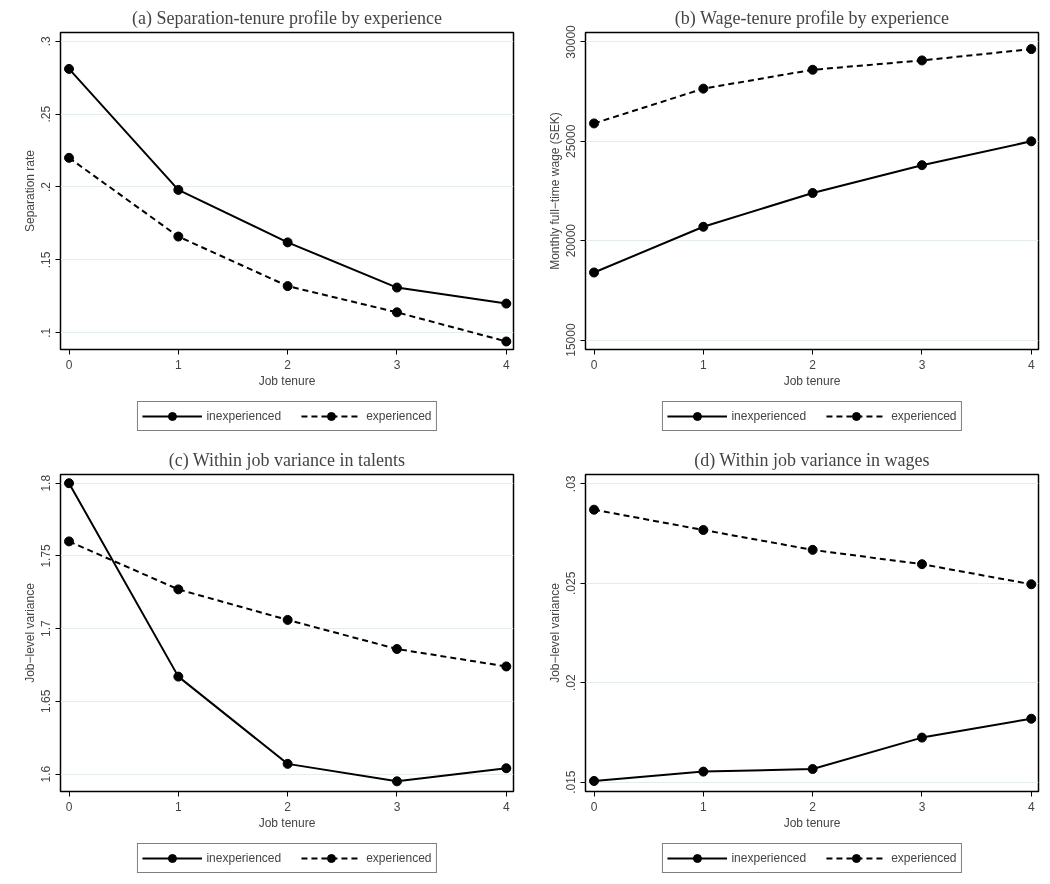 The width and height of the screenshot is (1050, 884). I want to click on chart-title: (c) Within job variance in talents, so click(287, 460).